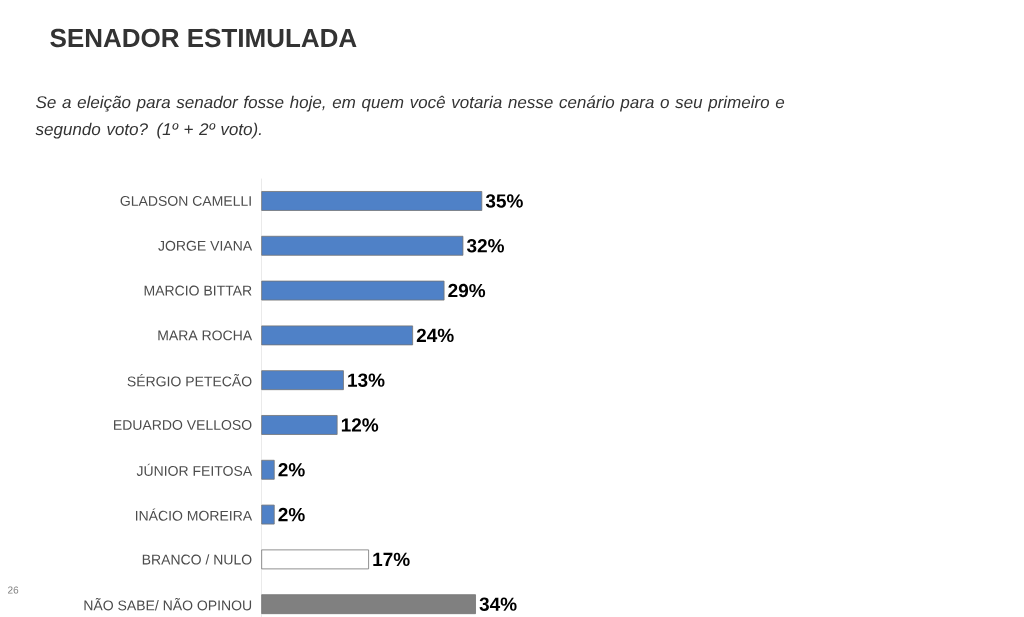 The image size is (1024, 617). Describe the element at coordinates (203, 38) in the screenshot. I see `chart-title: SENADOR ESTIMULADA` at that location.